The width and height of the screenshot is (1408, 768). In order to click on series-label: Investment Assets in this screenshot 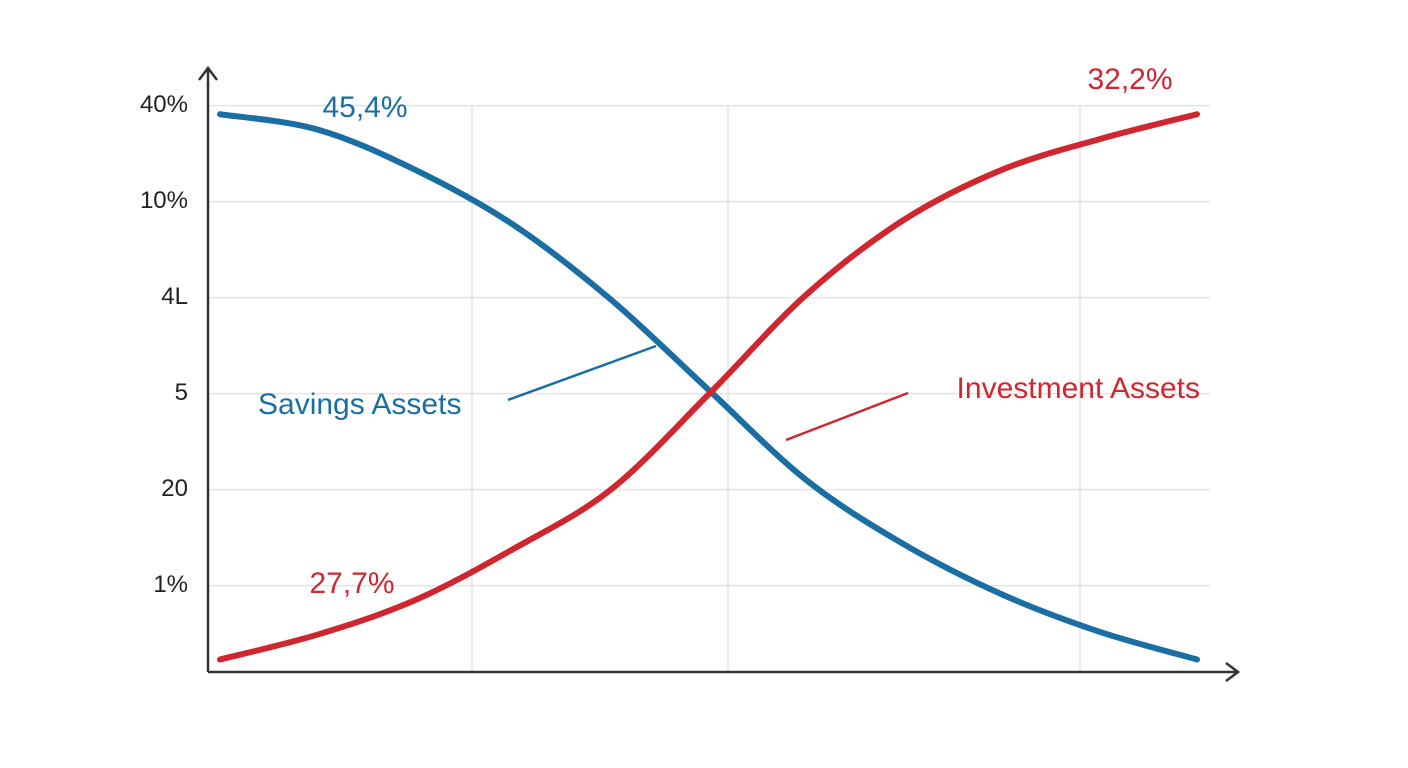, I will do `click(1078, 388)`.